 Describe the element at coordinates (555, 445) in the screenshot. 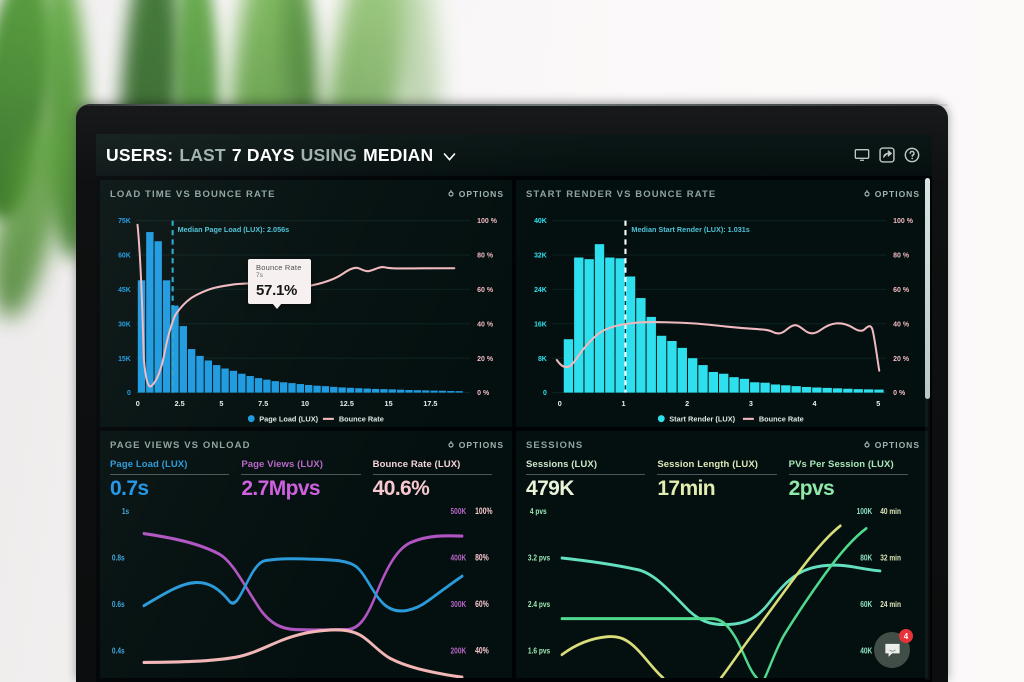

I see `panel-title: SESSIONS` at that location.